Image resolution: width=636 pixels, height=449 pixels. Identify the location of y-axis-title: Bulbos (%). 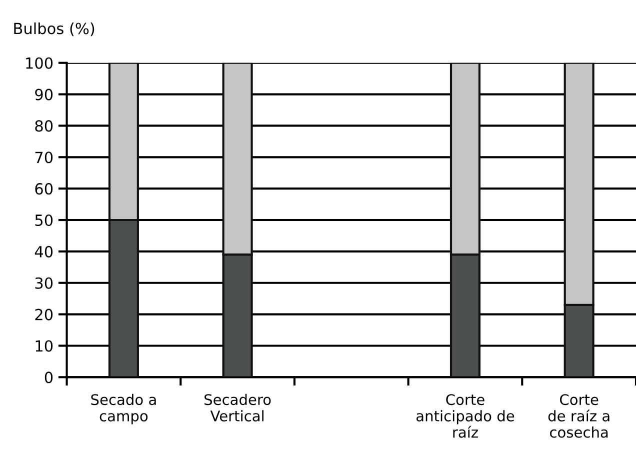
(54, 29).